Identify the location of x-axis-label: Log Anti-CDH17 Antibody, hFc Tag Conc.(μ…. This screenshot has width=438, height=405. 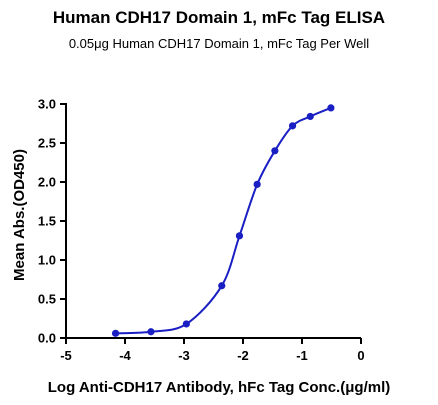
(219, 387).